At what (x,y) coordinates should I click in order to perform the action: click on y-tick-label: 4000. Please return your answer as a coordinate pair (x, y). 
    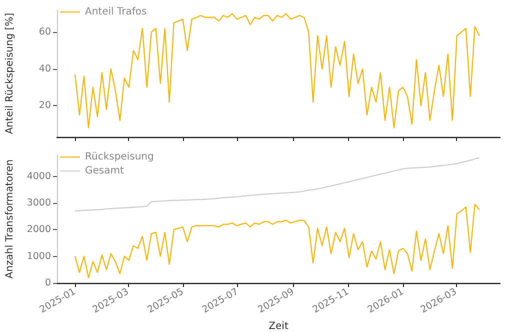
    Looking at the image, I should click on (38, 176).